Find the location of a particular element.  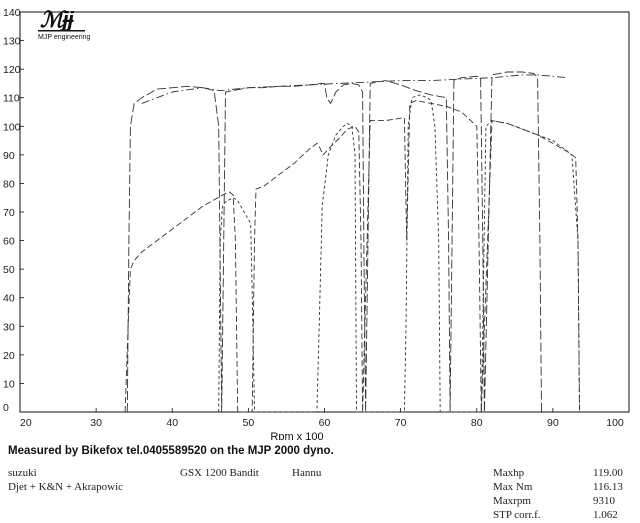

x-tick-label: 60 is located at coordinates (325, 423).